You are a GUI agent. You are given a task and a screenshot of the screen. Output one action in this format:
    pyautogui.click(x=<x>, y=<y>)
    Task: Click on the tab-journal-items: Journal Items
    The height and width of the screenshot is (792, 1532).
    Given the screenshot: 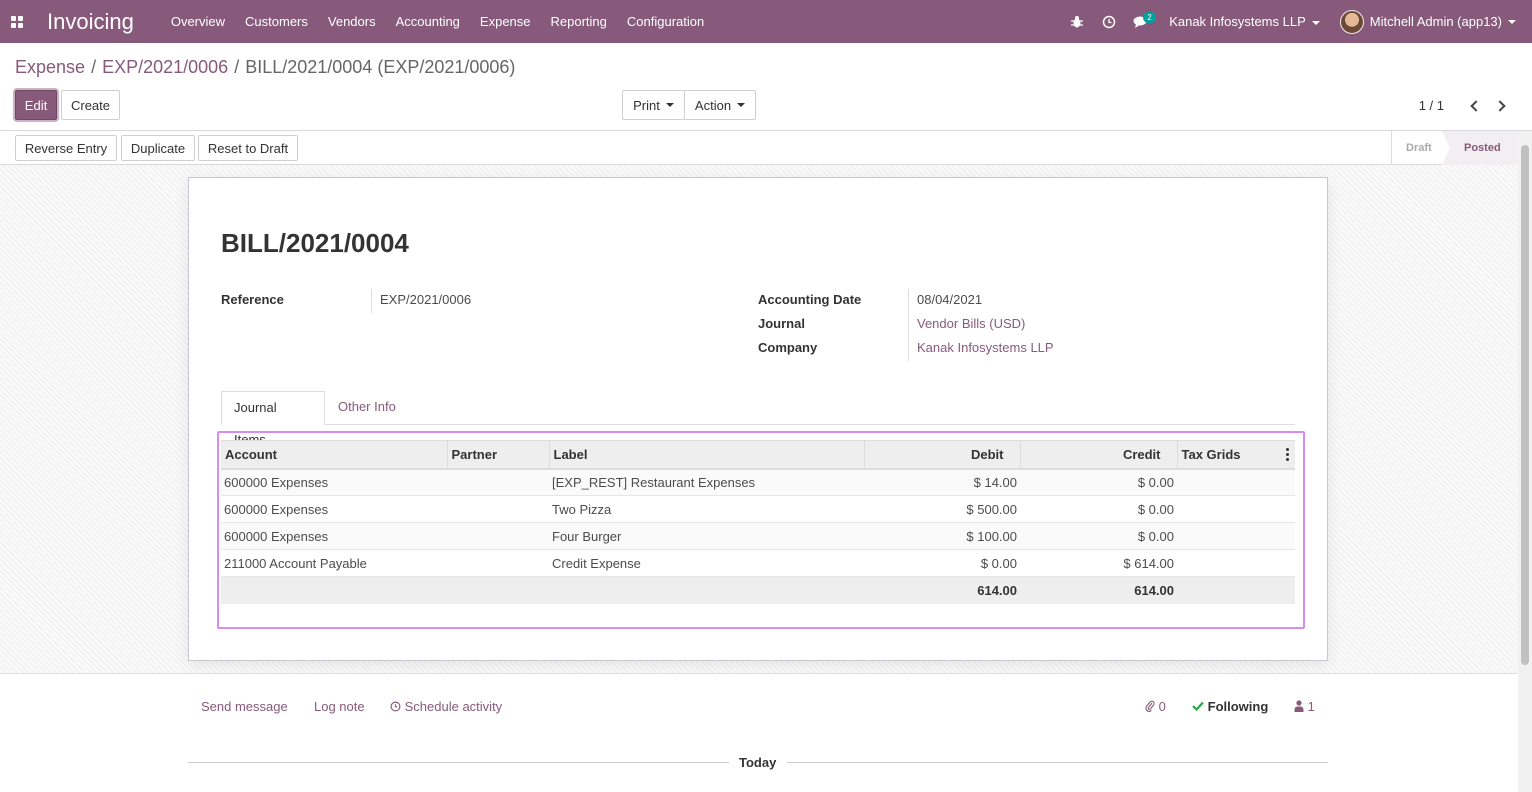 What is the action you would take?
    pyautogui.click(x=273, y=419)
    